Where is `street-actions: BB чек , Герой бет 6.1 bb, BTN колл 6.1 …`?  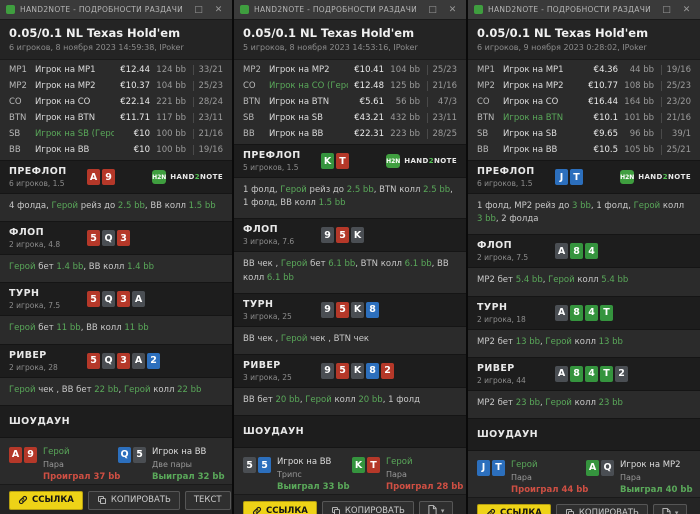 street-actions: BB чек , Герой бет 6.1 bb, BTN колл 6.1 … is located at coordinates (350, 272).